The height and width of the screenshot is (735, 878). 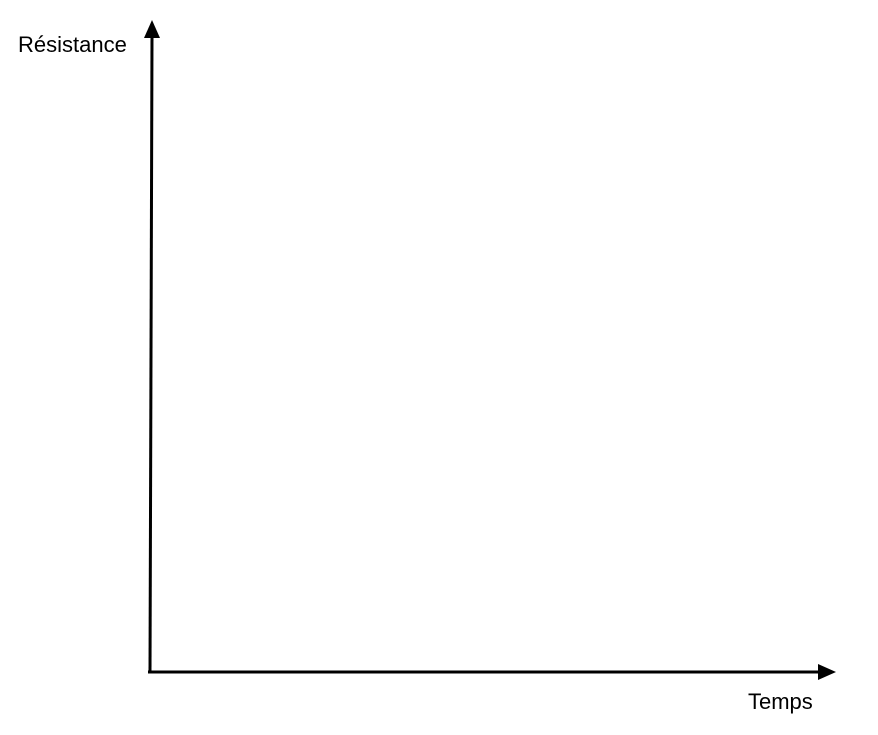 I want to click on y-axis-line, so click(x=151, y=354).